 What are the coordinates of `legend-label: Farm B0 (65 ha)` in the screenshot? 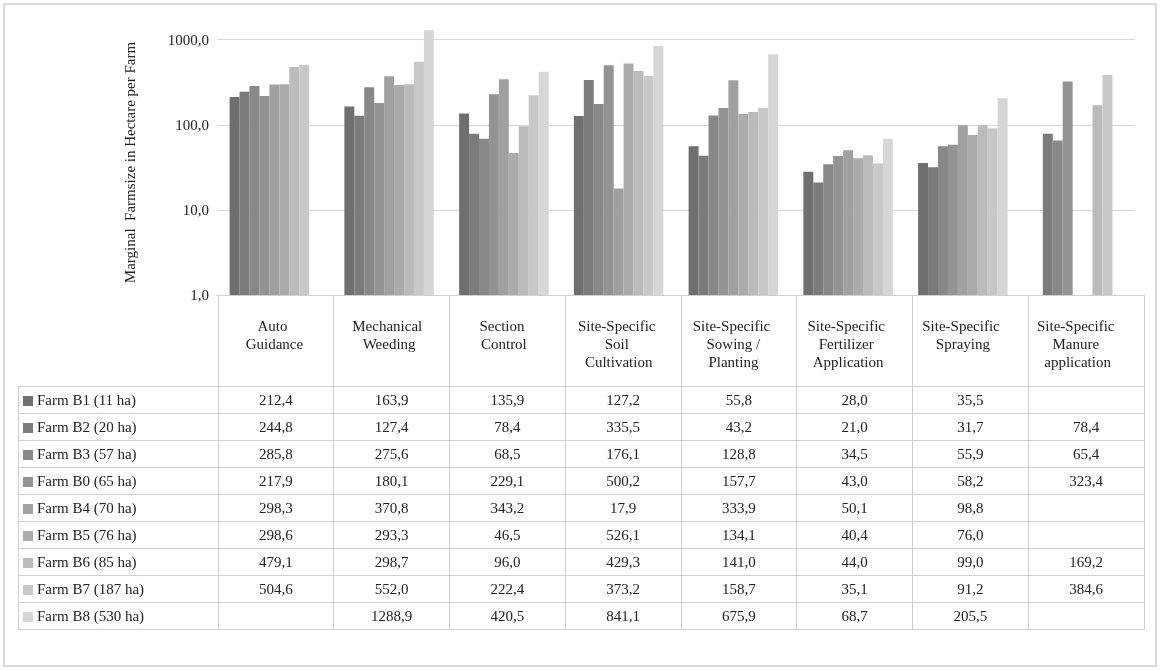 It's located at (87, 480).